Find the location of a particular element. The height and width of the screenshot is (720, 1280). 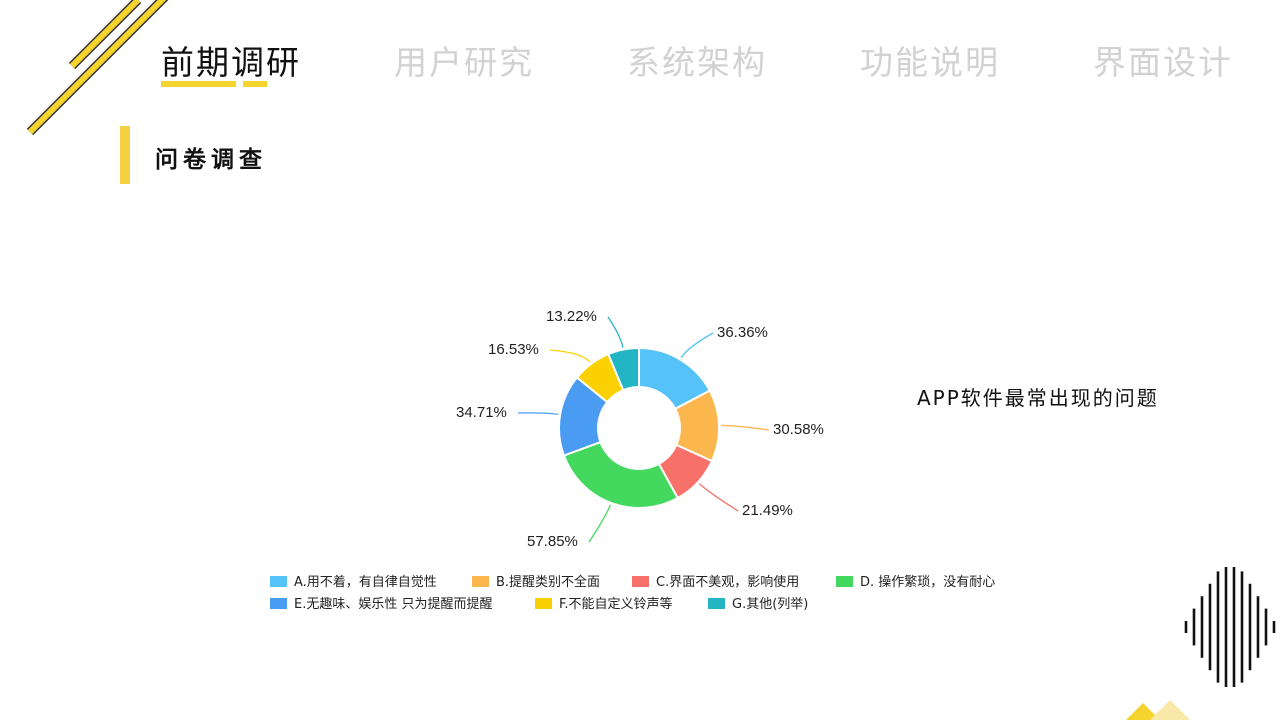

slice-value-label: 34.71% is located at coordinates (481, 412).